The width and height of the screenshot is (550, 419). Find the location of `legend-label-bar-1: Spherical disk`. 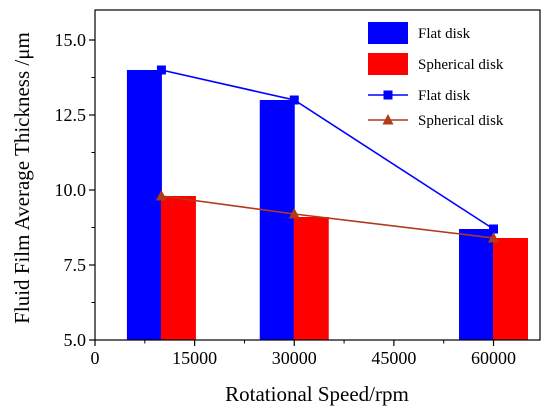

legend-label-bar-1: Spherical disk is located at coordinates (461, 65).